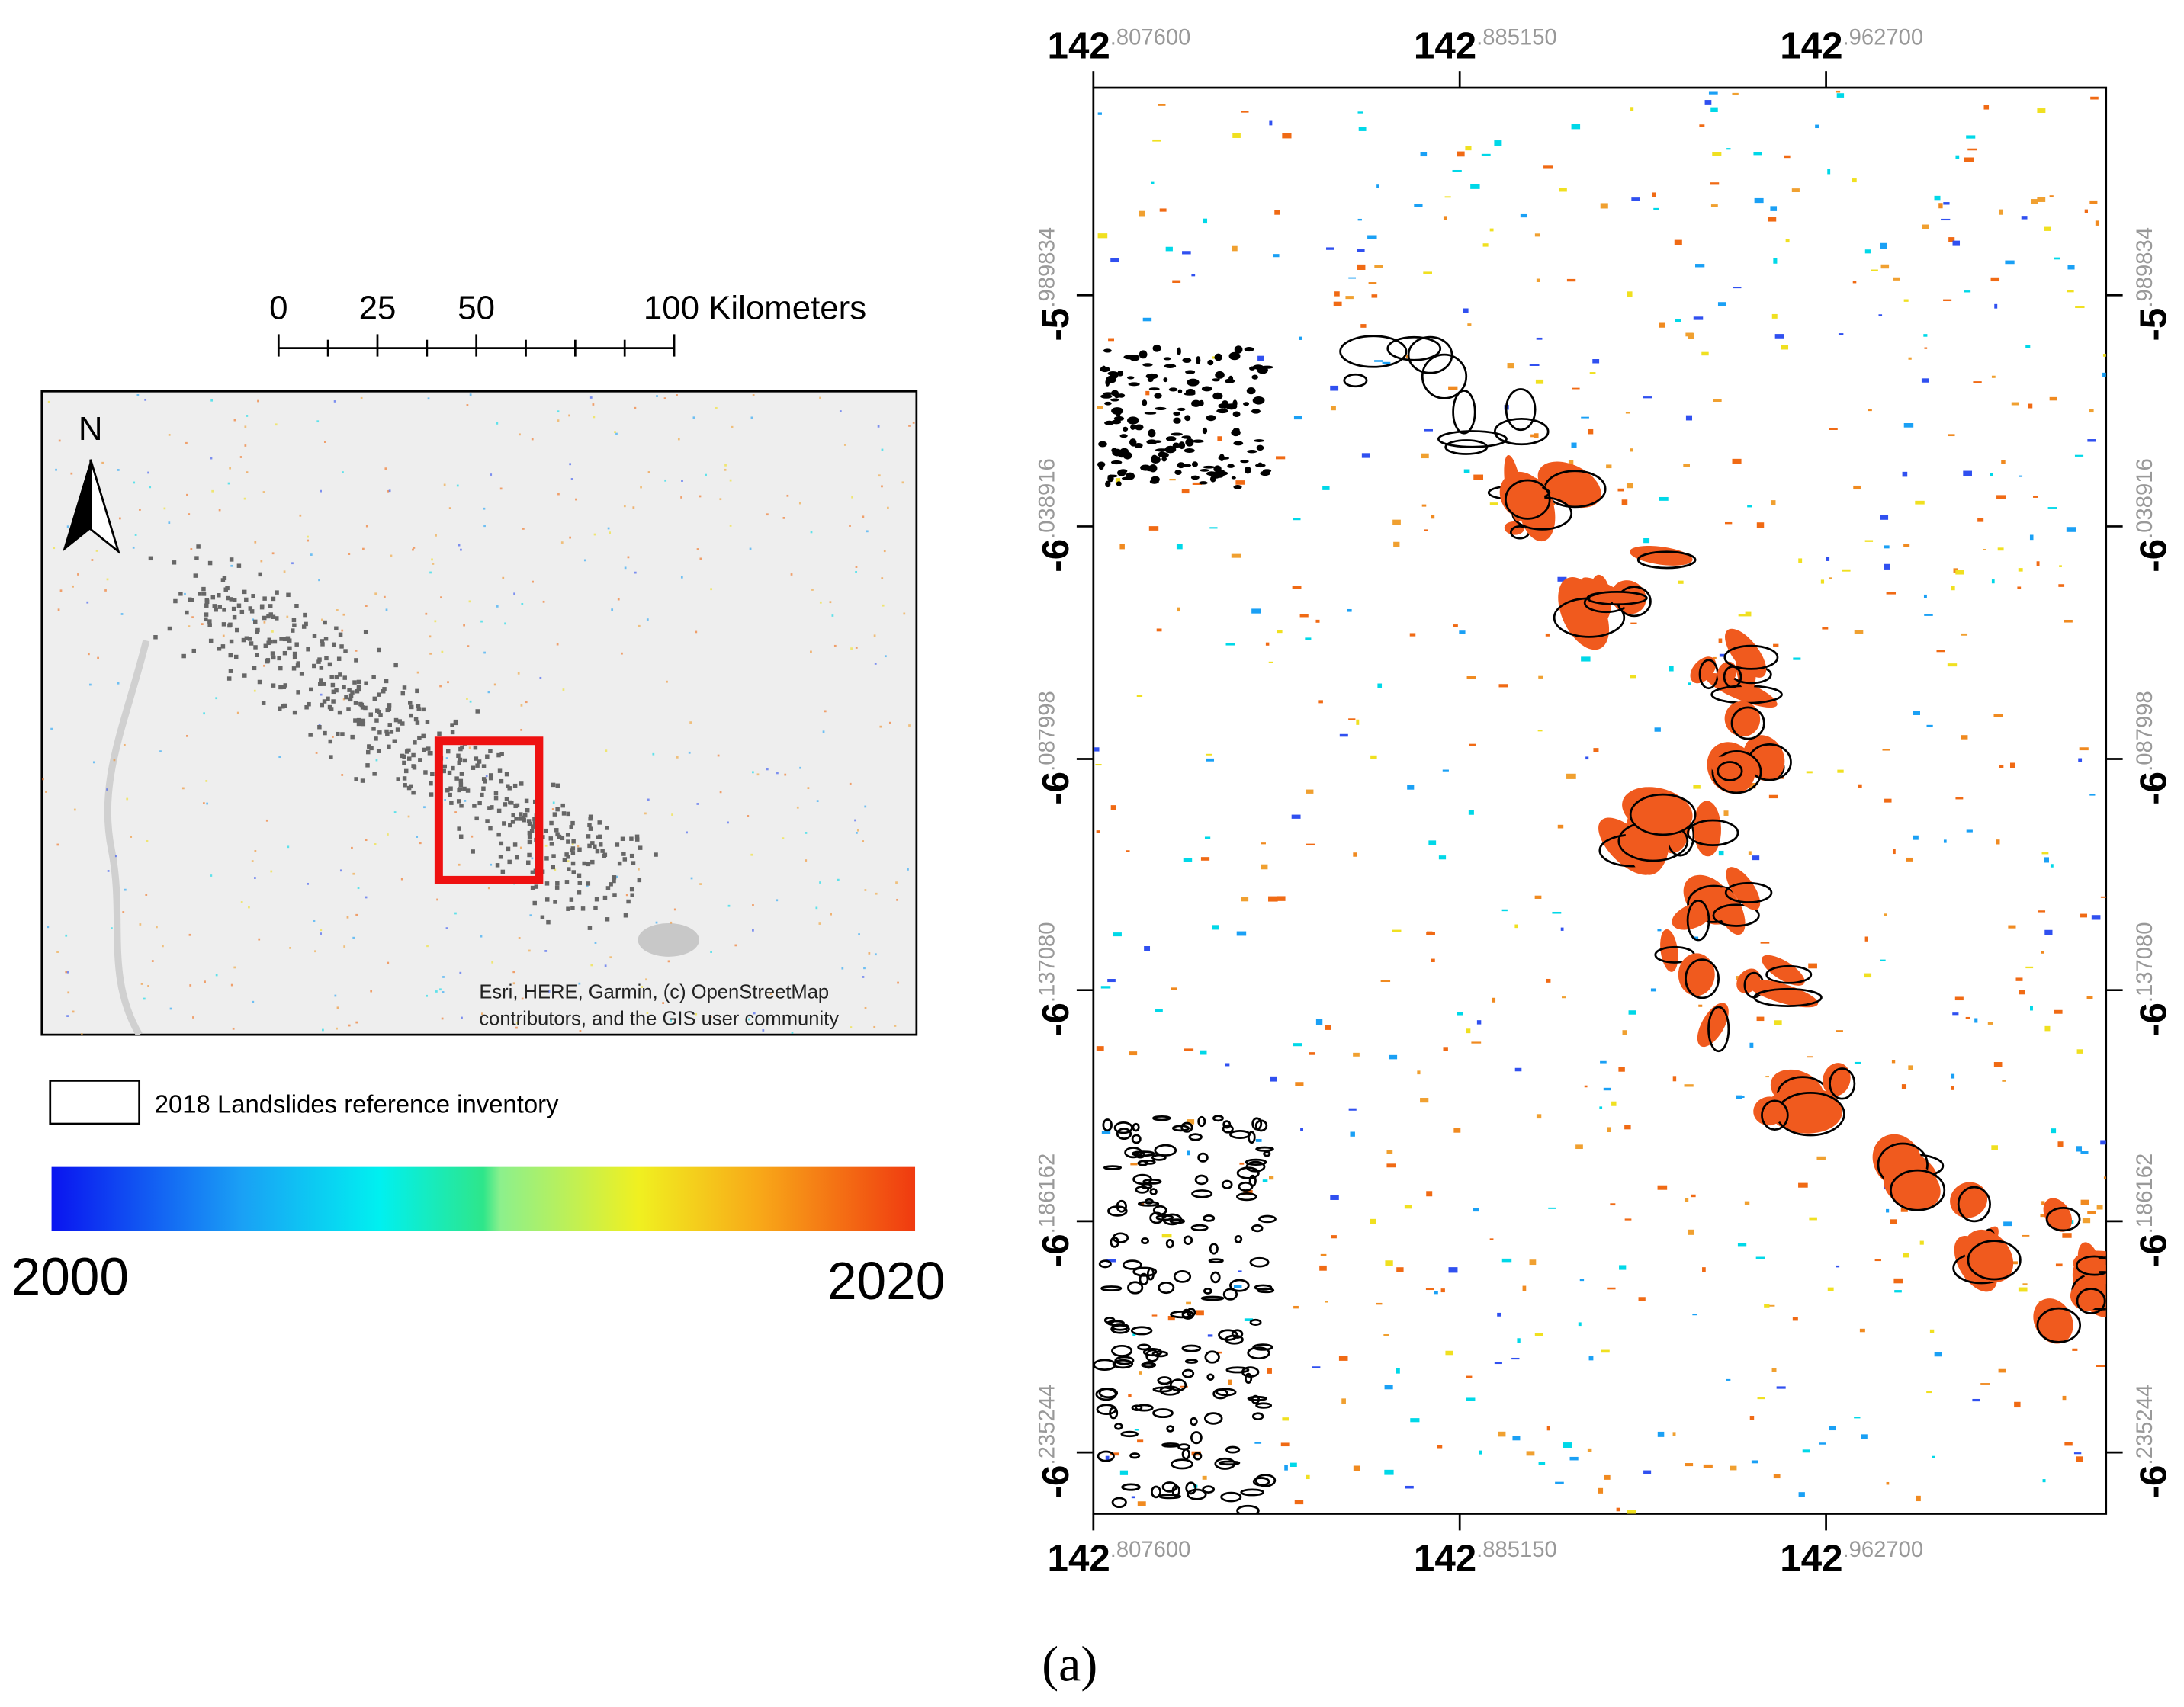 The height and width of the screenshot is (1707, 2184). Describe the element at coordinates (1569, 485) in the screenshot. I see `landslide-area` at that location.